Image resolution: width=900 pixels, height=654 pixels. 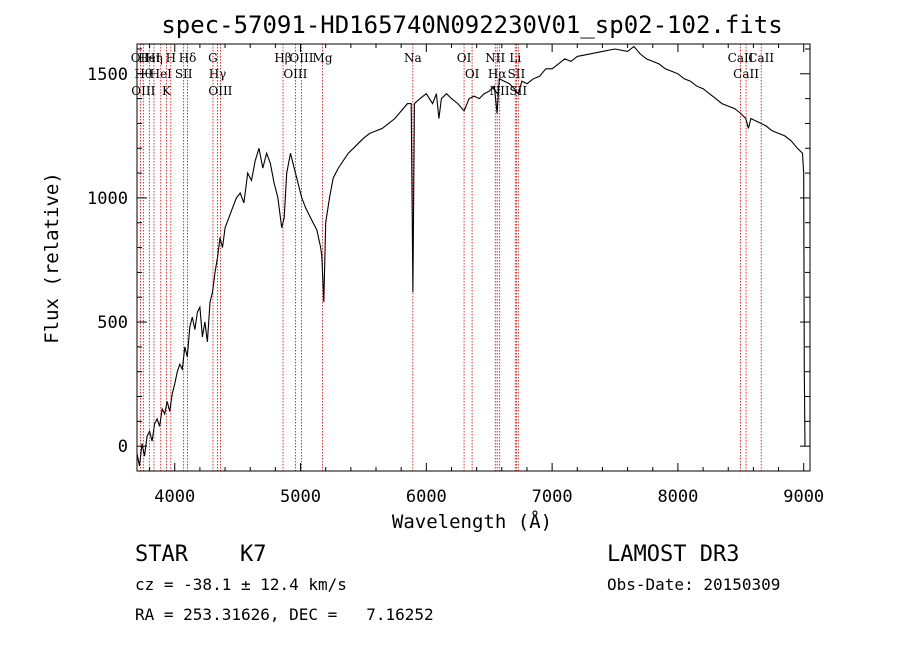 What do you see at coordinates (552, 497) in the screenshot?
I see `x-tick-label: 7000` at bounding box center [552, 497].